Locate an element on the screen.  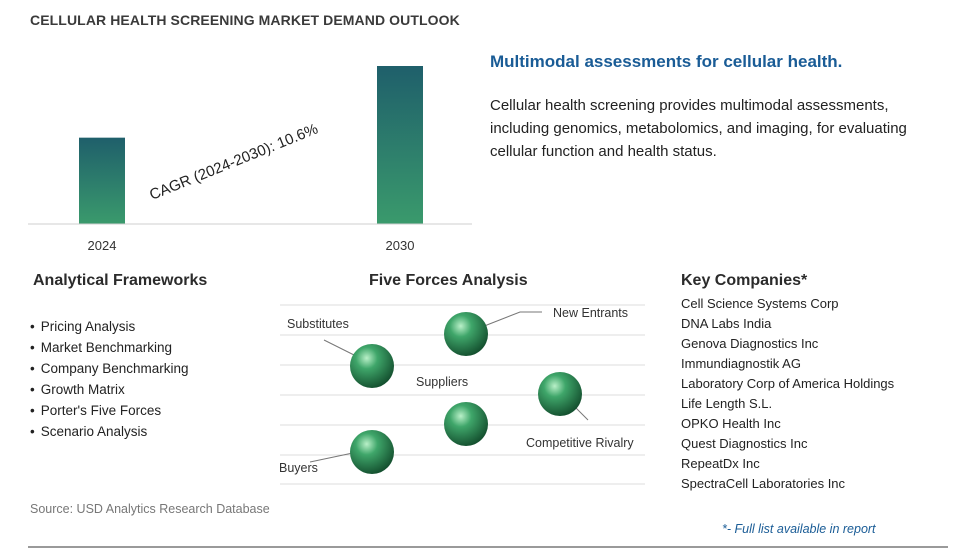
companies-heading: Key Companies* is located at coordinates (744, 280).